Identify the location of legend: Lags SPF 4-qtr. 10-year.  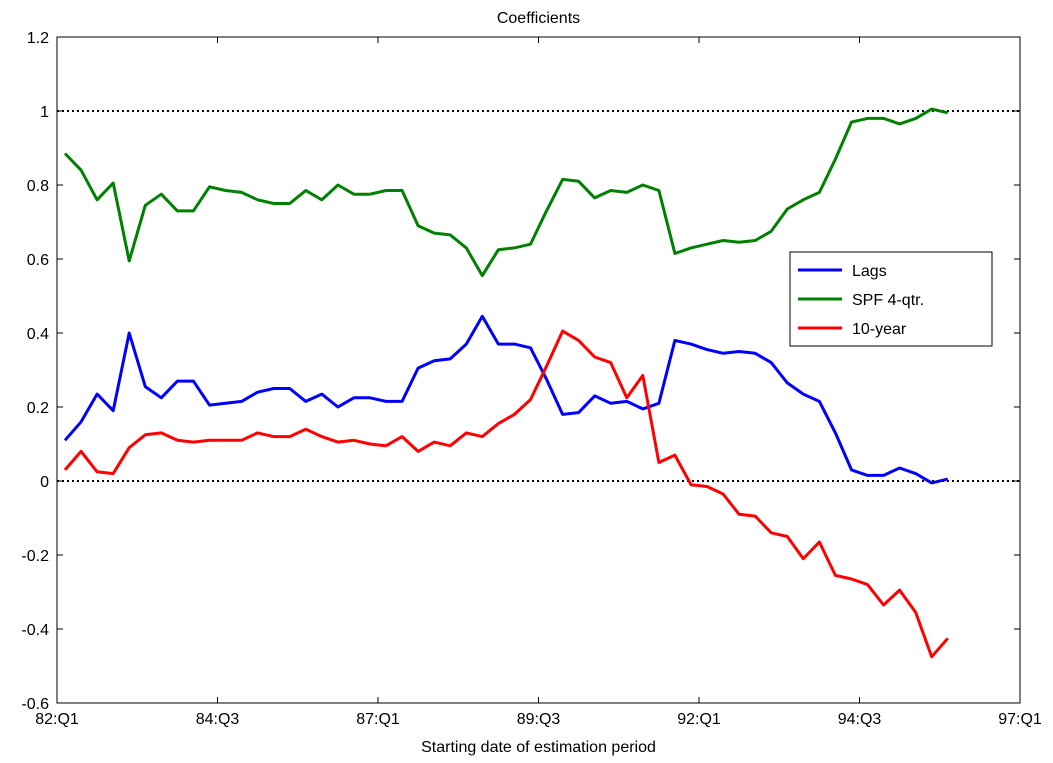
(891, 299).